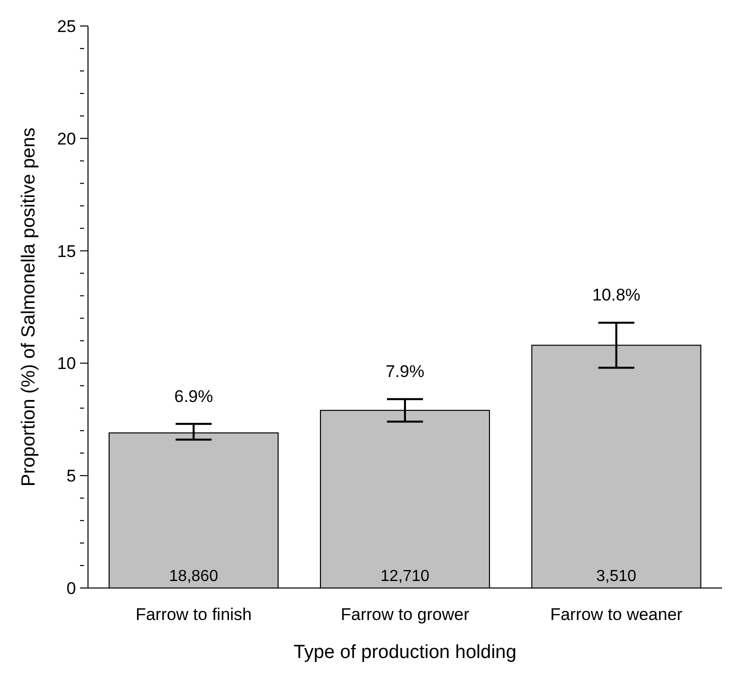  Describe the element at coordinates (405, 652) in the screenshot. I see `x-axis-title: Type of production holding` at that location.